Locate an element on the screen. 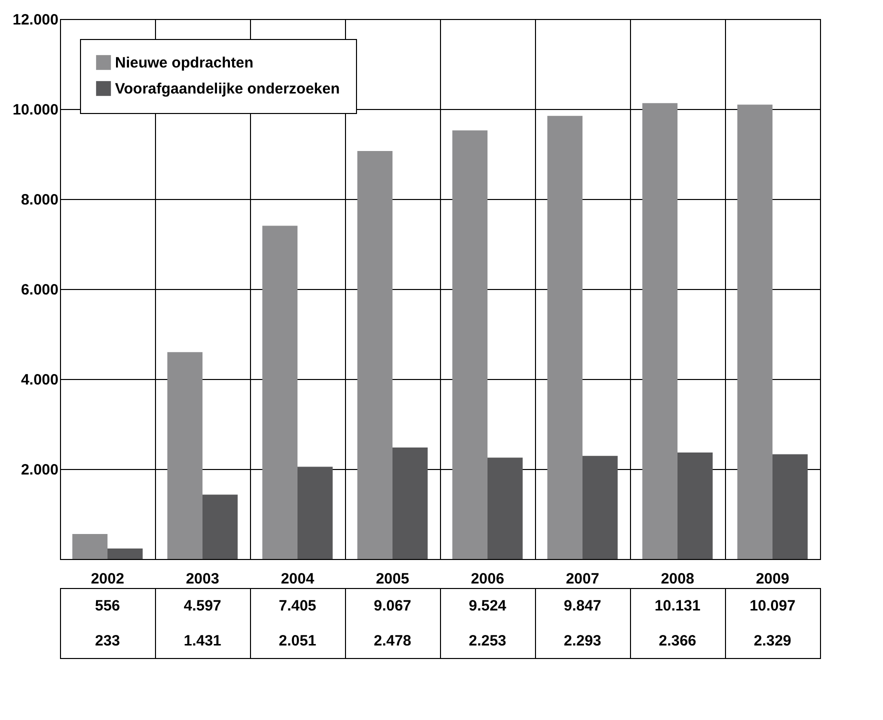 The width and height of the screenshot is (883, 720). data-label: 2.329 is located at coordinates (773, 641).